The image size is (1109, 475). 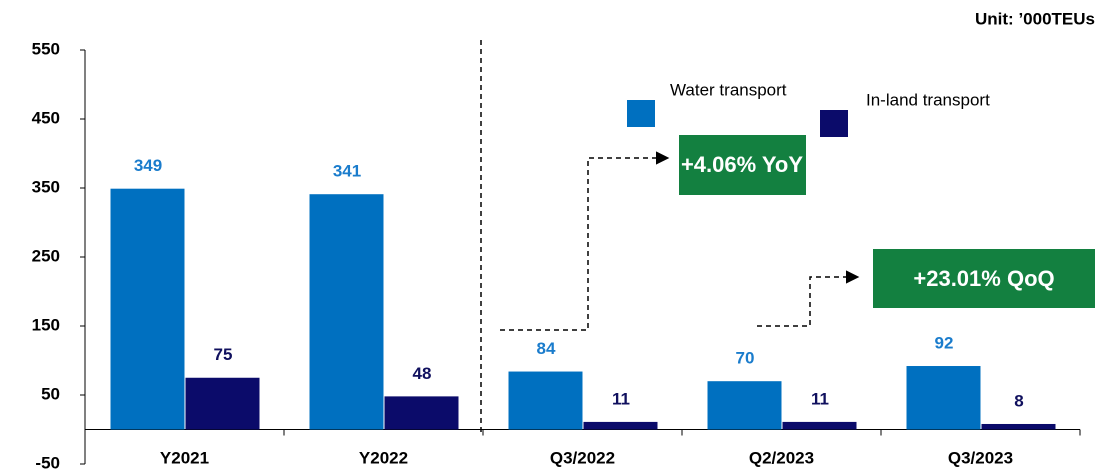 What do you see at coordinates (46, 48) in the screenshot?
I see `y-tick-label: 550` at bounding box center [46, 48].